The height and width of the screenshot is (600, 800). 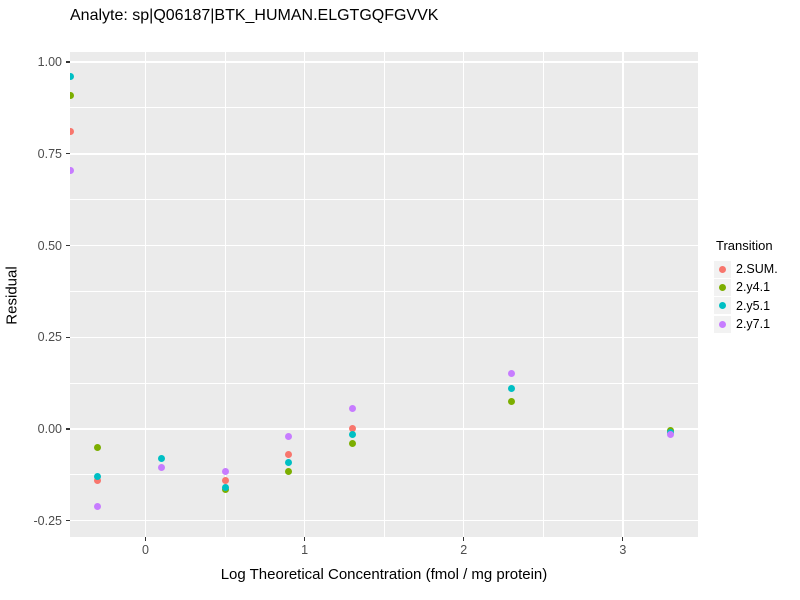 I want to click on legend-item-2.SUM.: 2.SUM., so click(x=746, y=269).